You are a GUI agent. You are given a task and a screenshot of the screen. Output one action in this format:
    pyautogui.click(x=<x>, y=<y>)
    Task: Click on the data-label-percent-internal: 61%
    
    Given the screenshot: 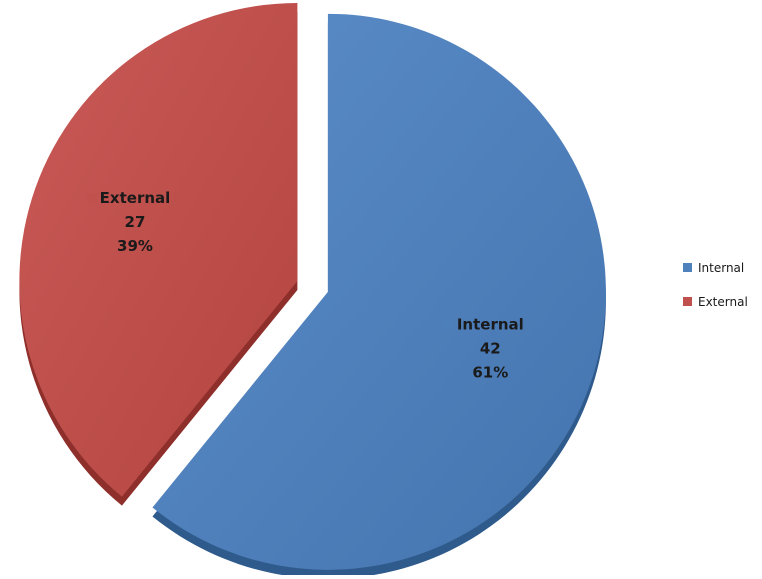 What is the action you would take?
    pyautogui.click(x=490, y=373)
    